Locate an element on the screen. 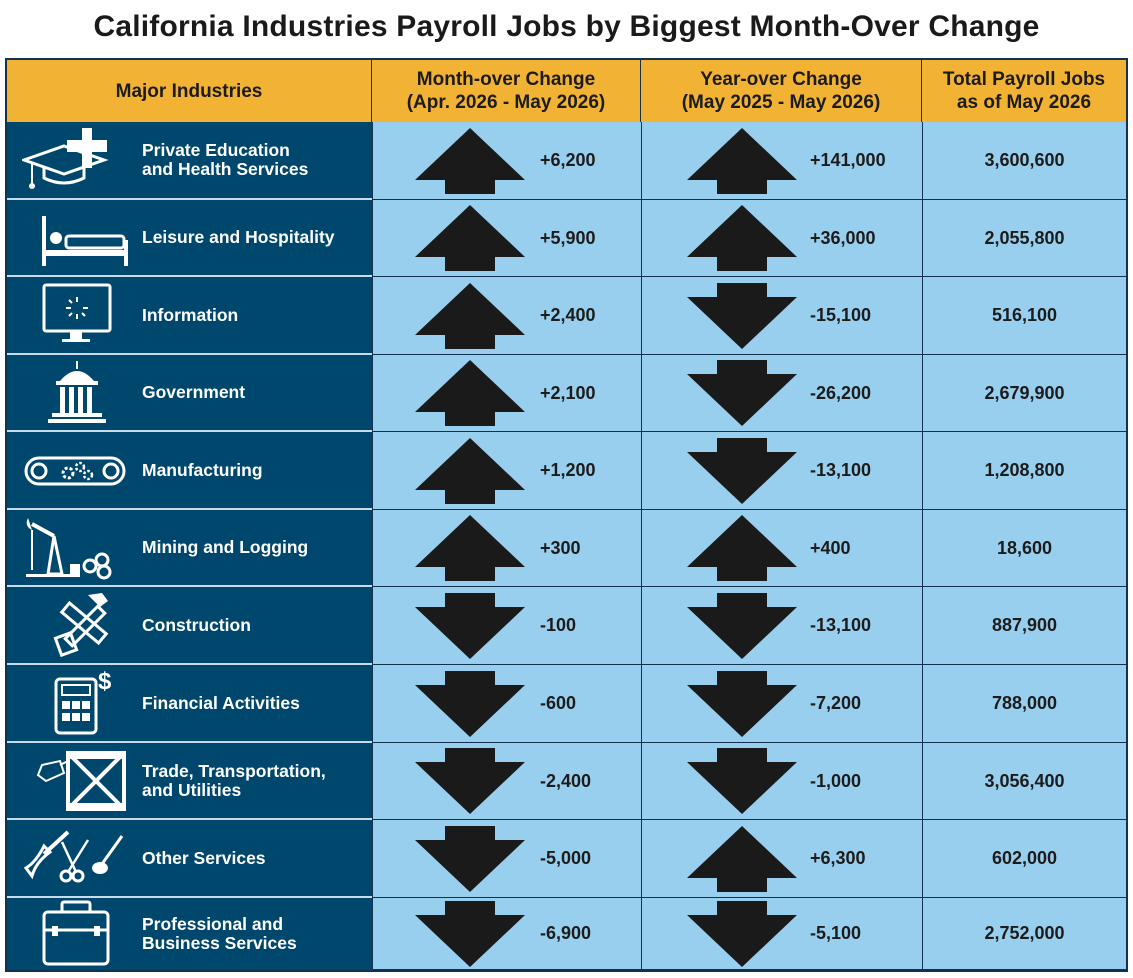 Image resolution: width=1133 pixels, height=978 pixels. conveyor-gears-icon is located at coordinates (75, 470).